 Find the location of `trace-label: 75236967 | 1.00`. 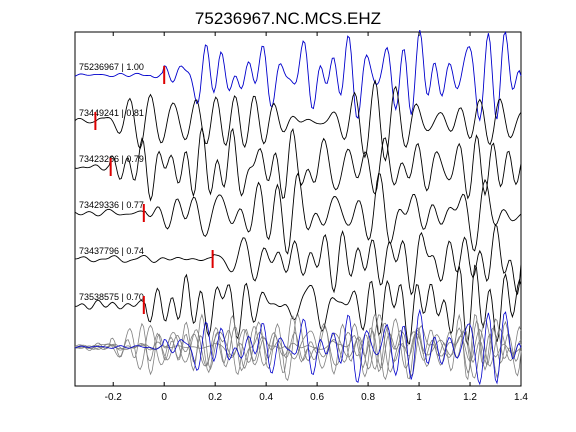

trace-label: 75236967 | 1.00 is located at coordinates (111, 67).